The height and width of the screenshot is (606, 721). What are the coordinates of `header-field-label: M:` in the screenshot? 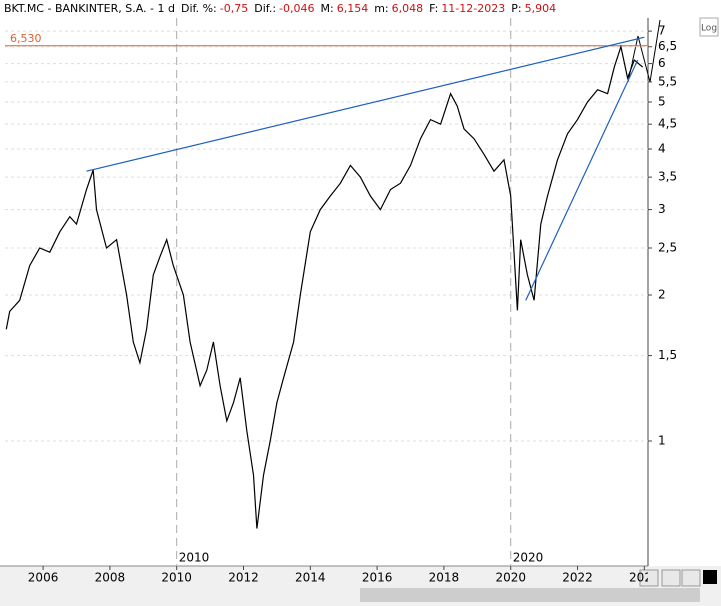 It's located at (327, 8).